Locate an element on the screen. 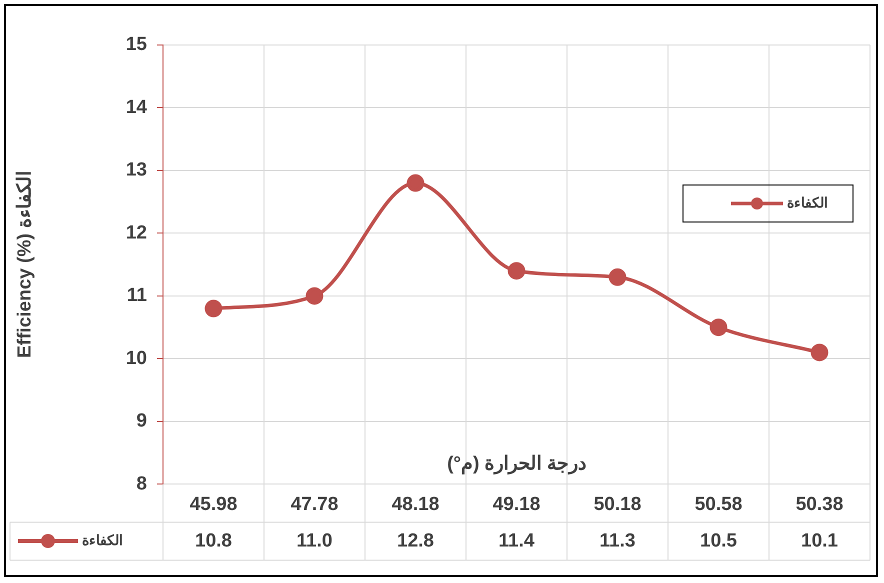 This screenshot has width=884, height=583. data-label: 10.8 is located at coordinates (213, 541).